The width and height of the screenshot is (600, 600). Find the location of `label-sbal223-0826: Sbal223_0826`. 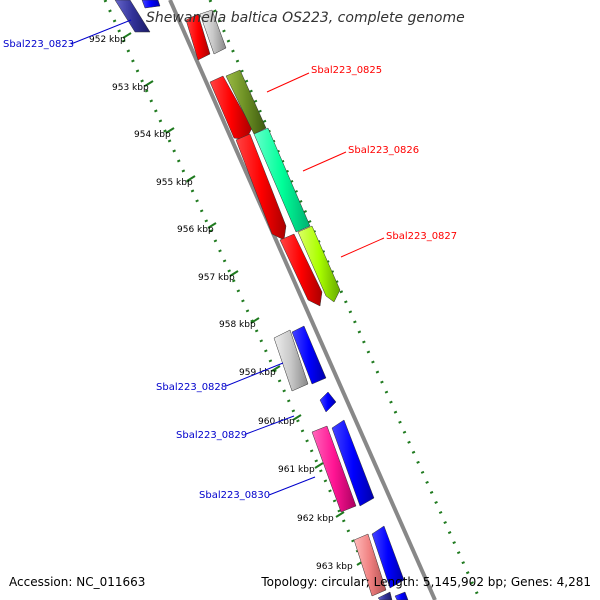

label-sbal223-0826: Sbal223_0826 is located at coordinates (383, 150).